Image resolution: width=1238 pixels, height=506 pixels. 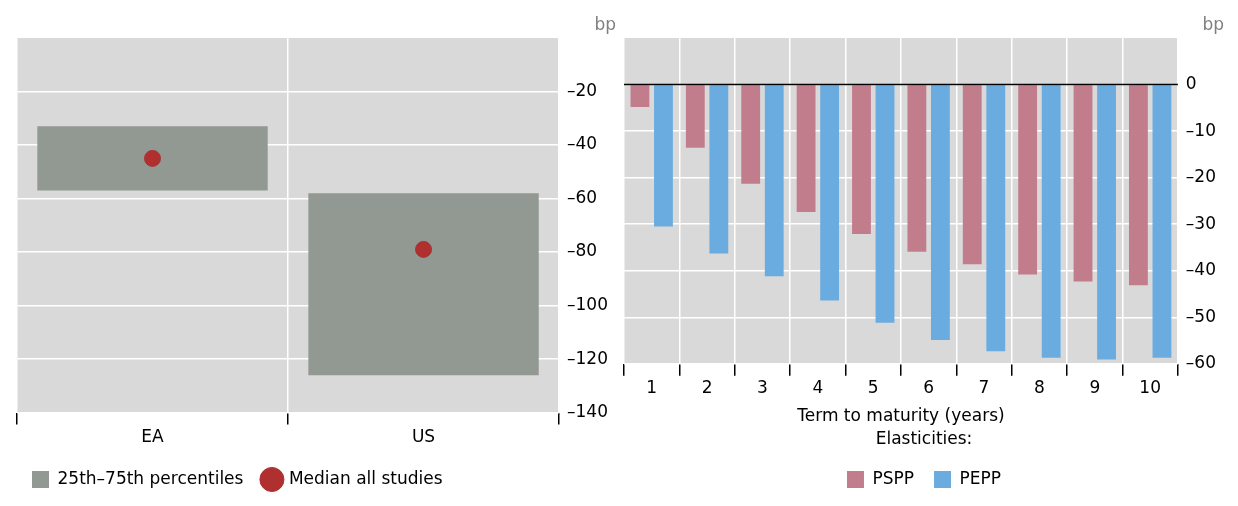 What do you see at coordinates (588, 357) in the screenshot?
I see `y-tick-label: –120` at bounding box center [588, 357].